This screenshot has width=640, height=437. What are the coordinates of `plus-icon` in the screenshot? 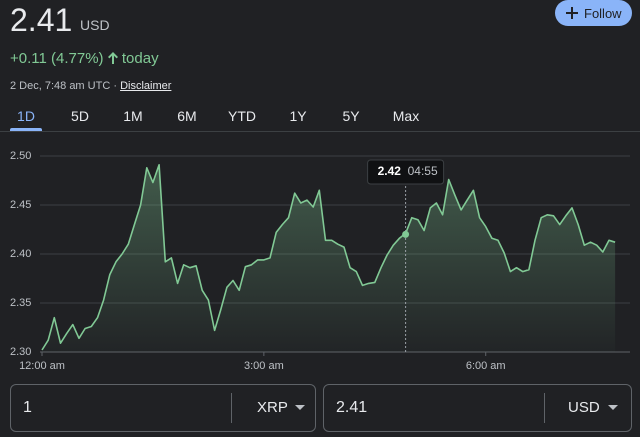 It's located at (572, 13).